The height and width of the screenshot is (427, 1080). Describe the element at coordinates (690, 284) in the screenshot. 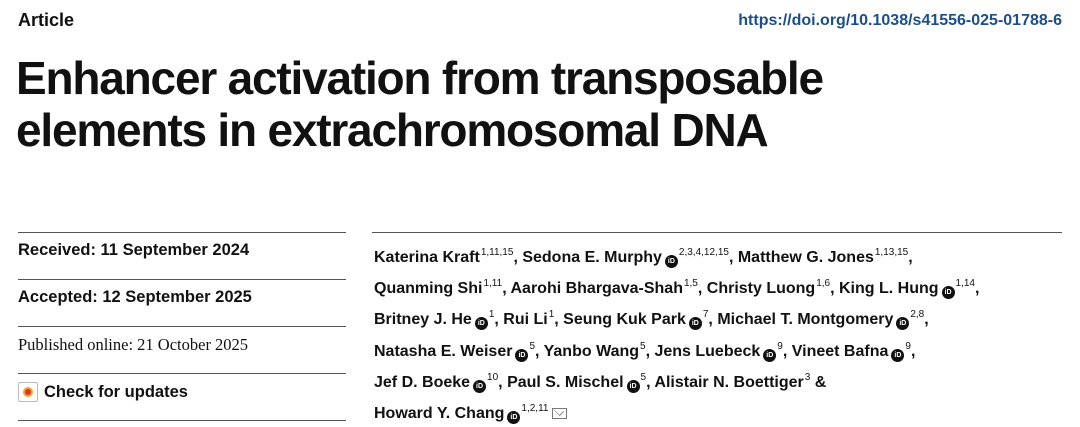

I see `author-affiliation-sup: 1,5` at that location.